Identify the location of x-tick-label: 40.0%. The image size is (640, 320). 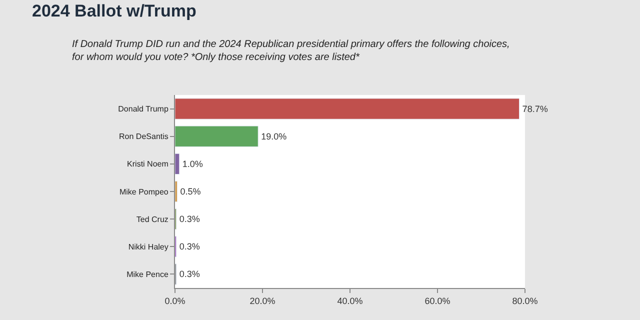
(350, 301).